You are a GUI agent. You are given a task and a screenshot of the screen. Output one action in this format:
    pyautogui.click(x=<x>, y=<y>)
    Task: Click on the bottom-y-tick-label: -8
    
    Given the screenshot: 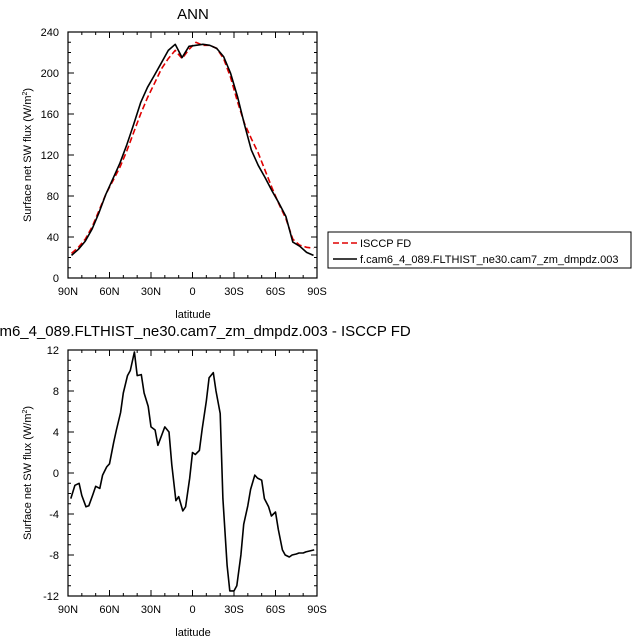 What is the action you would take?
    pyautogui.click(x=54, y=556)
    